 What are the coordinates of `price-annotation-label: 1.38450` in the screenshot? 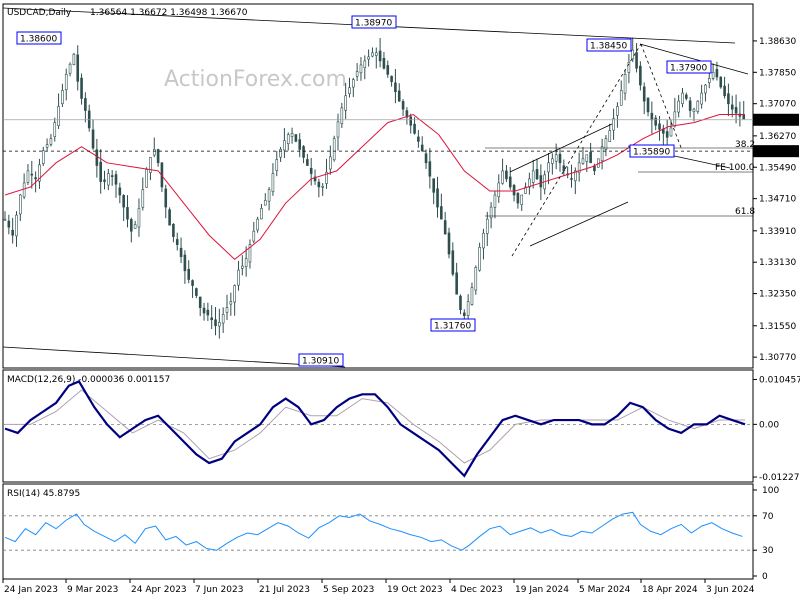 It's located at (608, 47).